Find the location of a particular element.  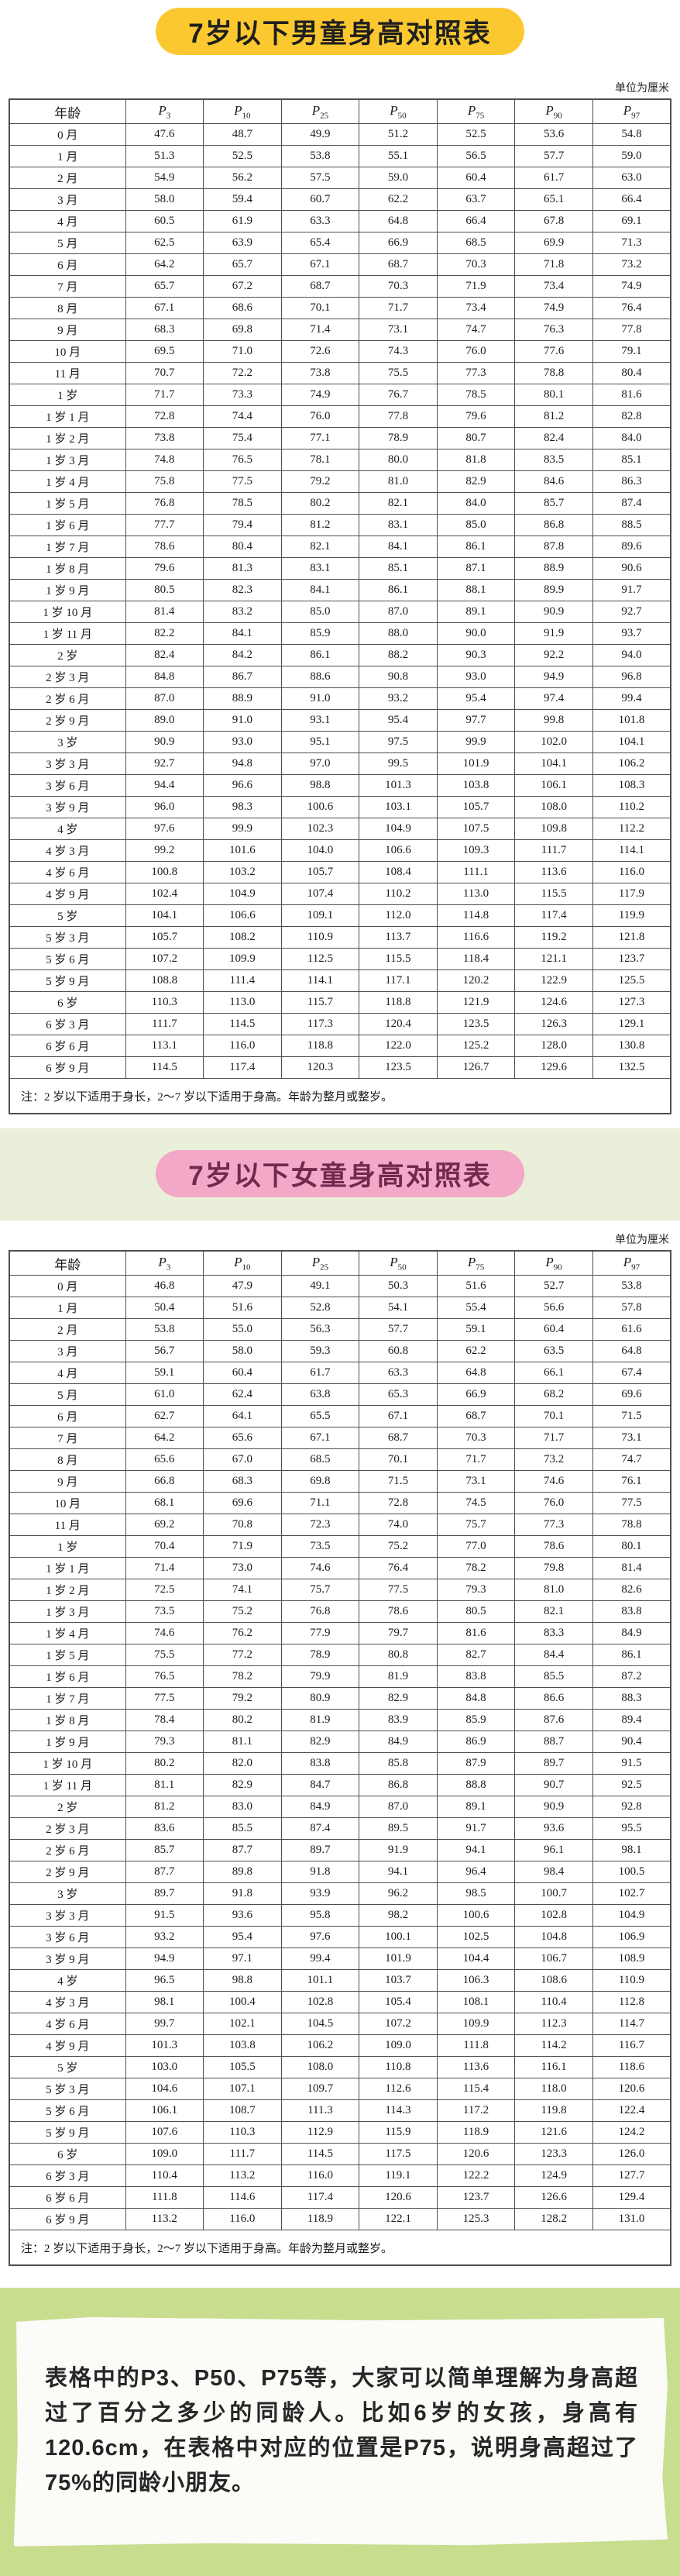

height-value-cell: 74.8 is located at coordinates (164, 460).